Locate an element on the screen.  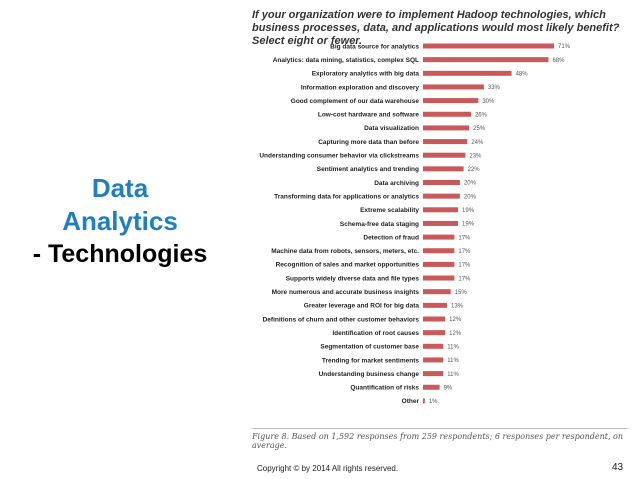
value-label: 22% is located at coordinates (474, 170).